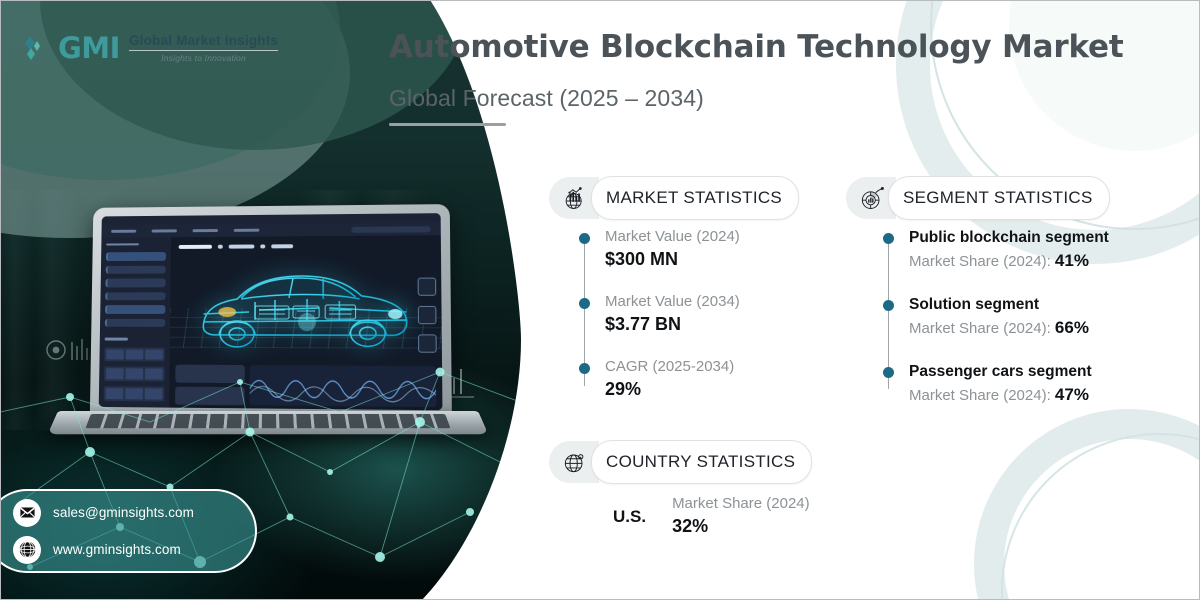 The width and height of the screenshot is (1200, 600). What do you see at coordinates (1009, 237) in the screenshot?
I see `segment-name: Public blockchain segment` at bounding box center [1009, 237].